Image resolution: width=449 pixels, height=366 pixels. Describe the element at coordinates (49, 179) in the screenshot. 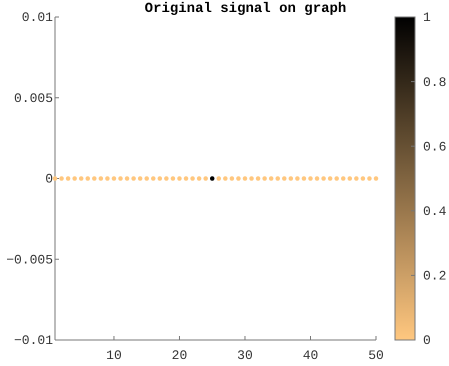

I see `y-tick-label: 0` at that location.